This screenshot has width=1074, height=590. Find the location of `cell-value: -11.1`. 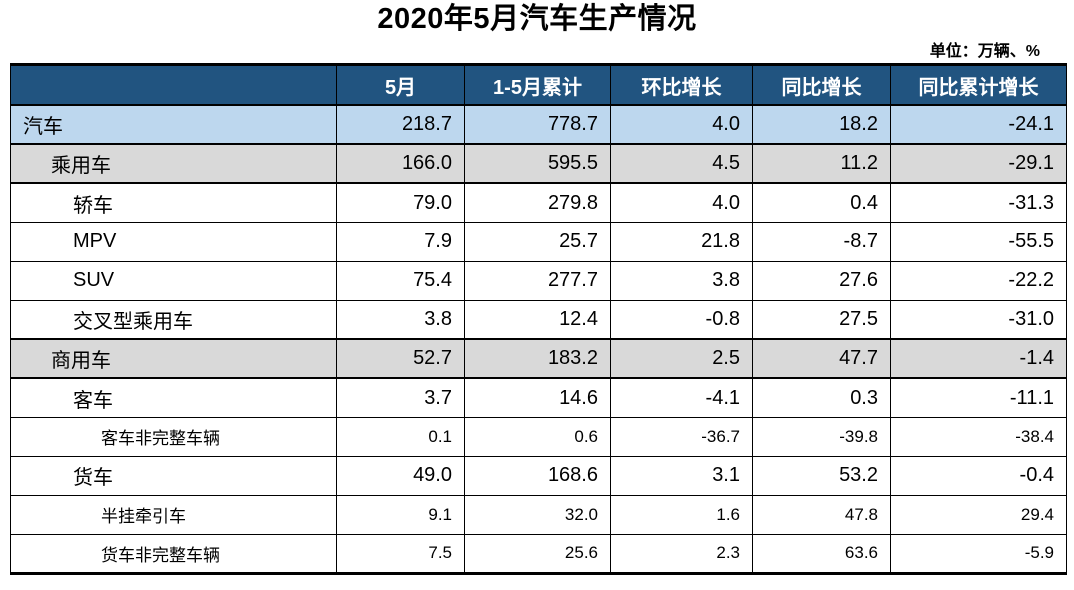

cell-value: -11.1 is located at coordinates (978, 397).